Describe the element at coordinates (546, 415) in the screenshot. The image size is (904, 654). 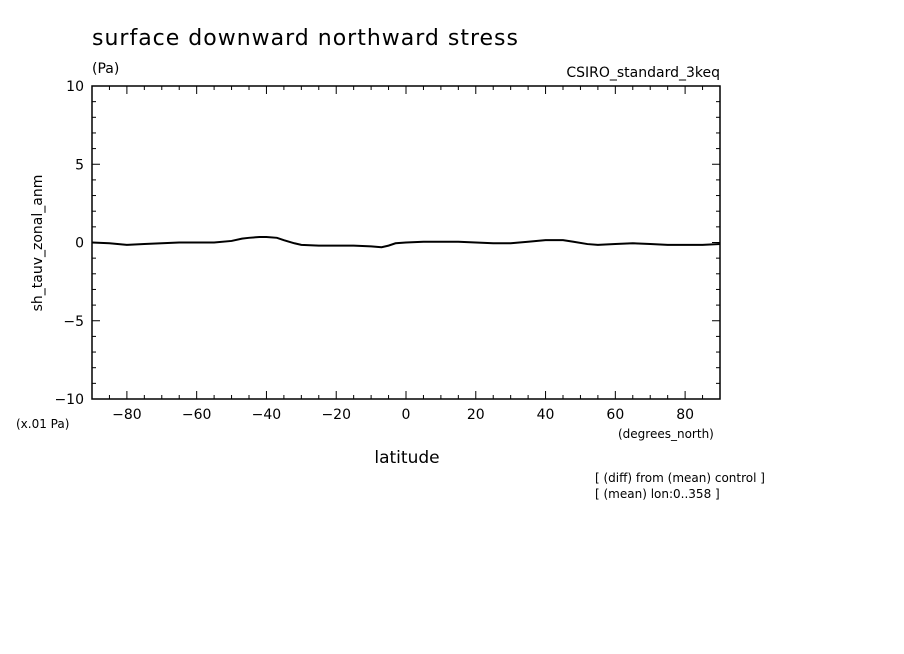
I see `x-tick-label: 40` at that location.